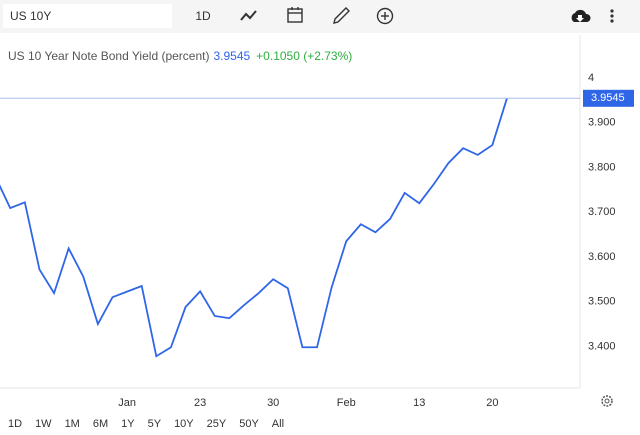 This screenshot has height=435, width=640. I want to click on x-tick-label: 23, so click(200, 403).